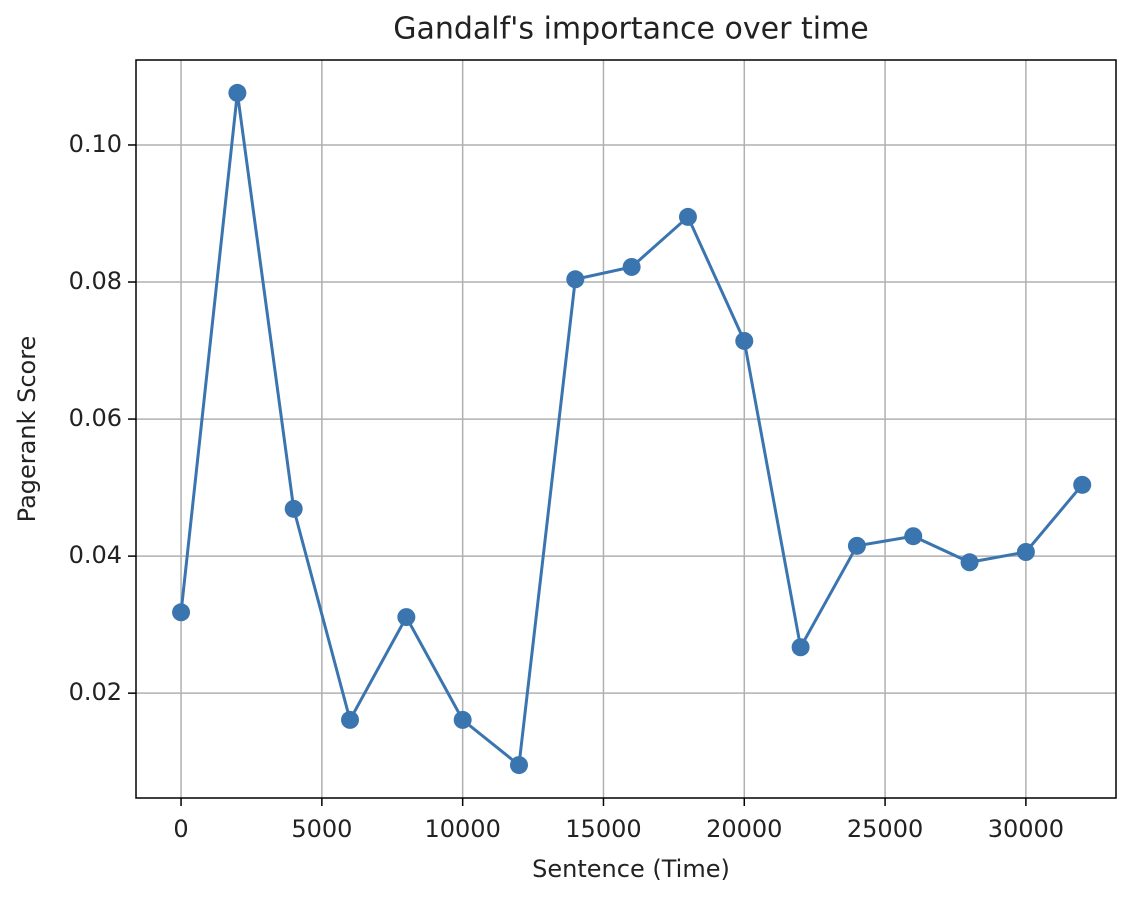 The height and width of the screenshot is (898, 1142). What do you see at coordinates (95, 418) in the screenshot?
I see `y-tick-label: 0.06` at bounding box center [95, 418].